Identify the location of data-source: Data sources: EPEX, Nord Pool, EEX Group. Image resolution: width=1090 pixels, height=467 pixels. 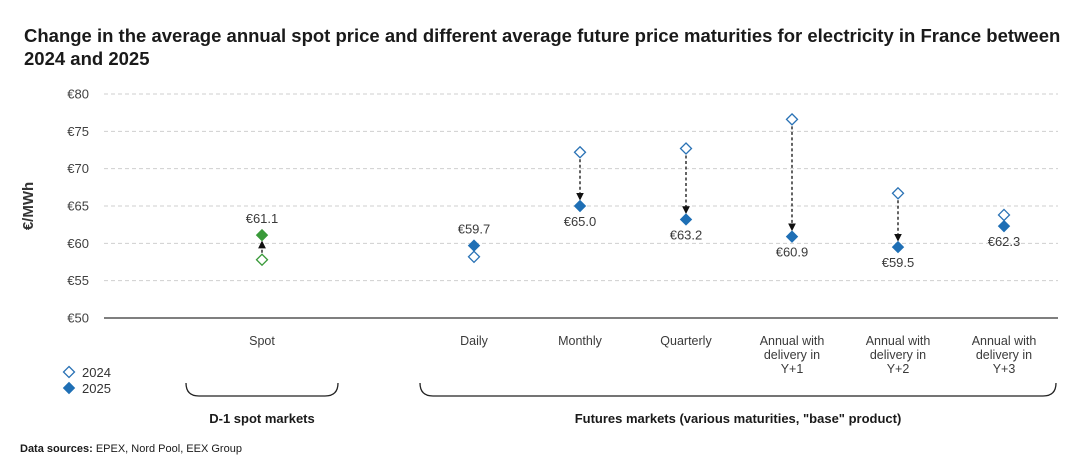
(131, 449).